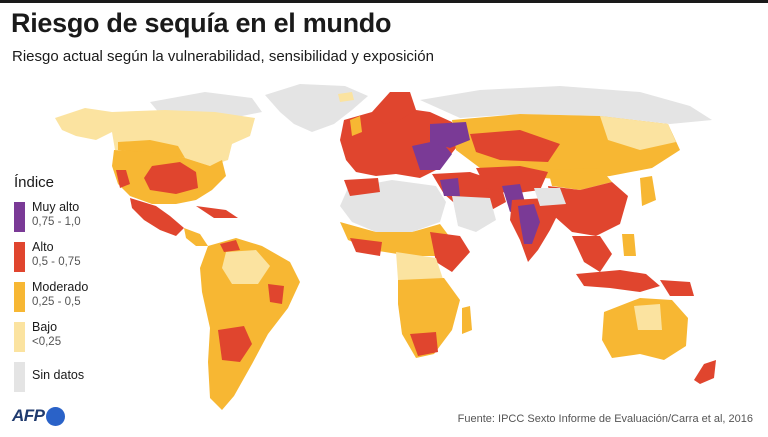  What do you see at coordinates (648, 191) in the screenshot?
I see `japan` at bounding box center [648, 191].